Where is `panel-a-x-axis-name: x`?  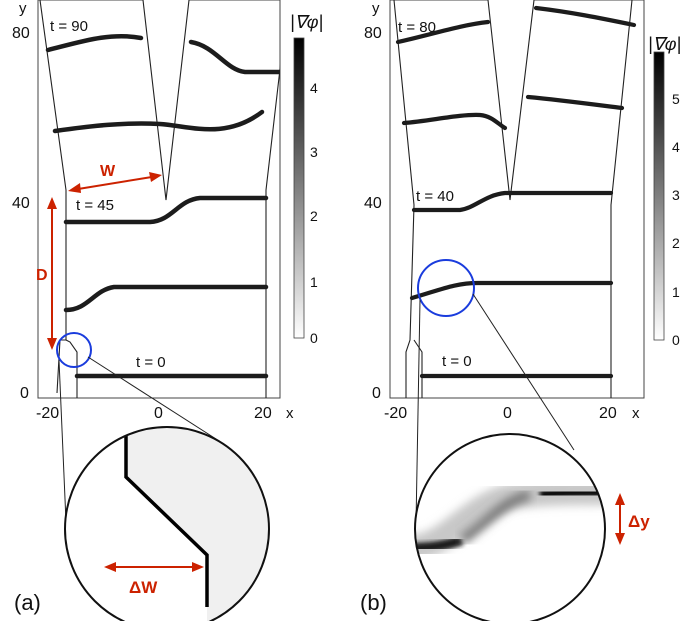 panel-a-x-axis-name: x is located at coordinates (290, 413).